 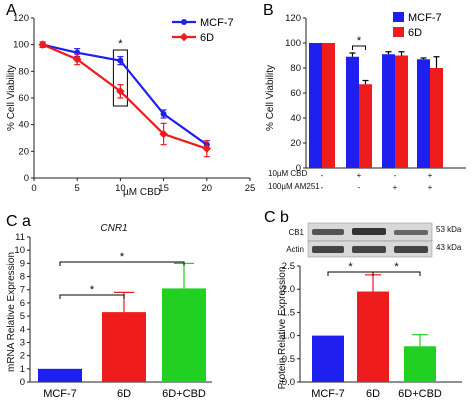 What do you see at coordinates (11, 10) in the screenshot?
I see `panel-label-a: A` at bounding box center [11, 10].